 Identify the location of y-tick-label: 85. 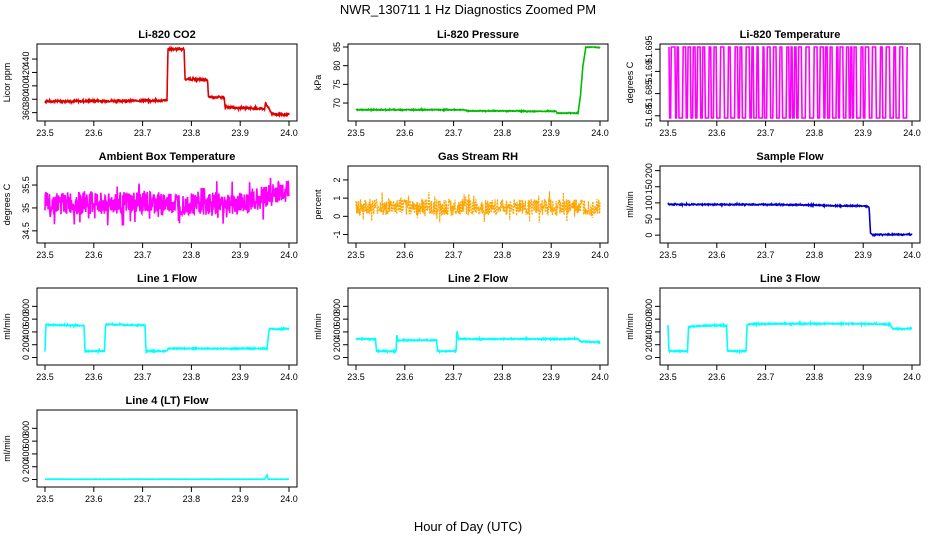
(337, 47).